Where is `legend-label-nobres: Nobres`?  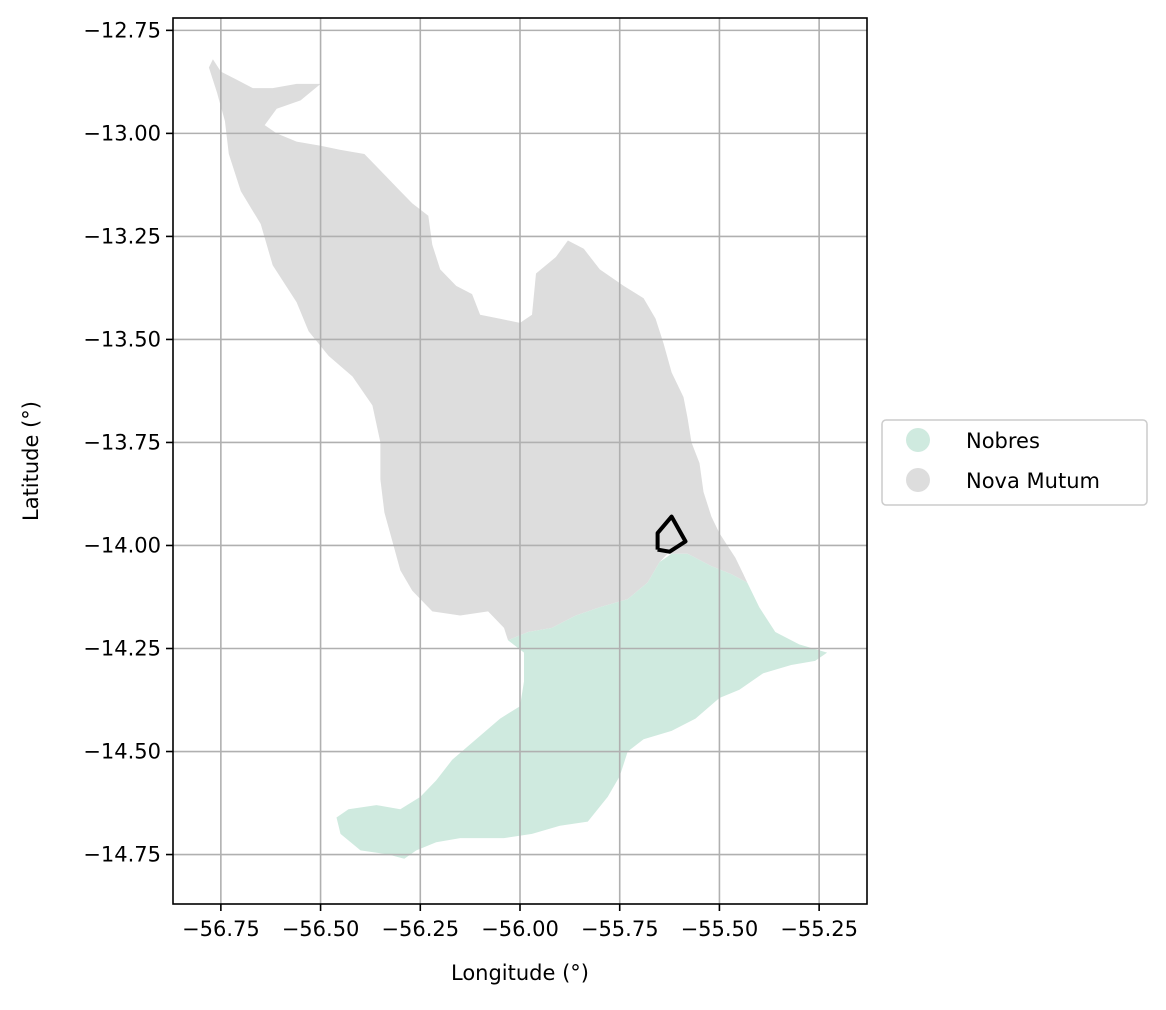 legend-label-nobres: Nobres is located at coordinates (1003, 441).